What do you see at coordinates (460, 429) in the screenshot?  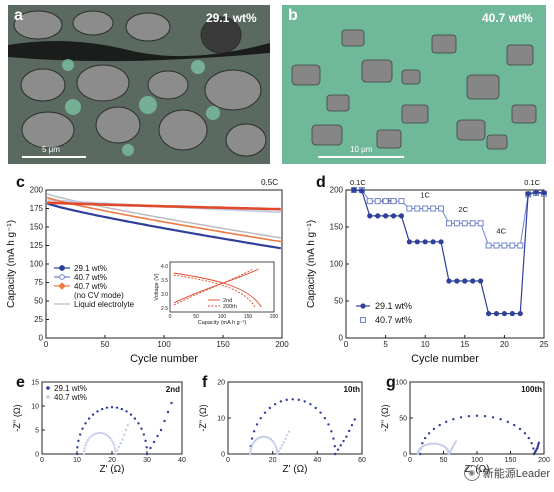 I see `chart-g: g 0 50 100 150 200 0 50 100 Z' (Ω) -Z'' (Ω) 100th` at bounding box center [460, 429].